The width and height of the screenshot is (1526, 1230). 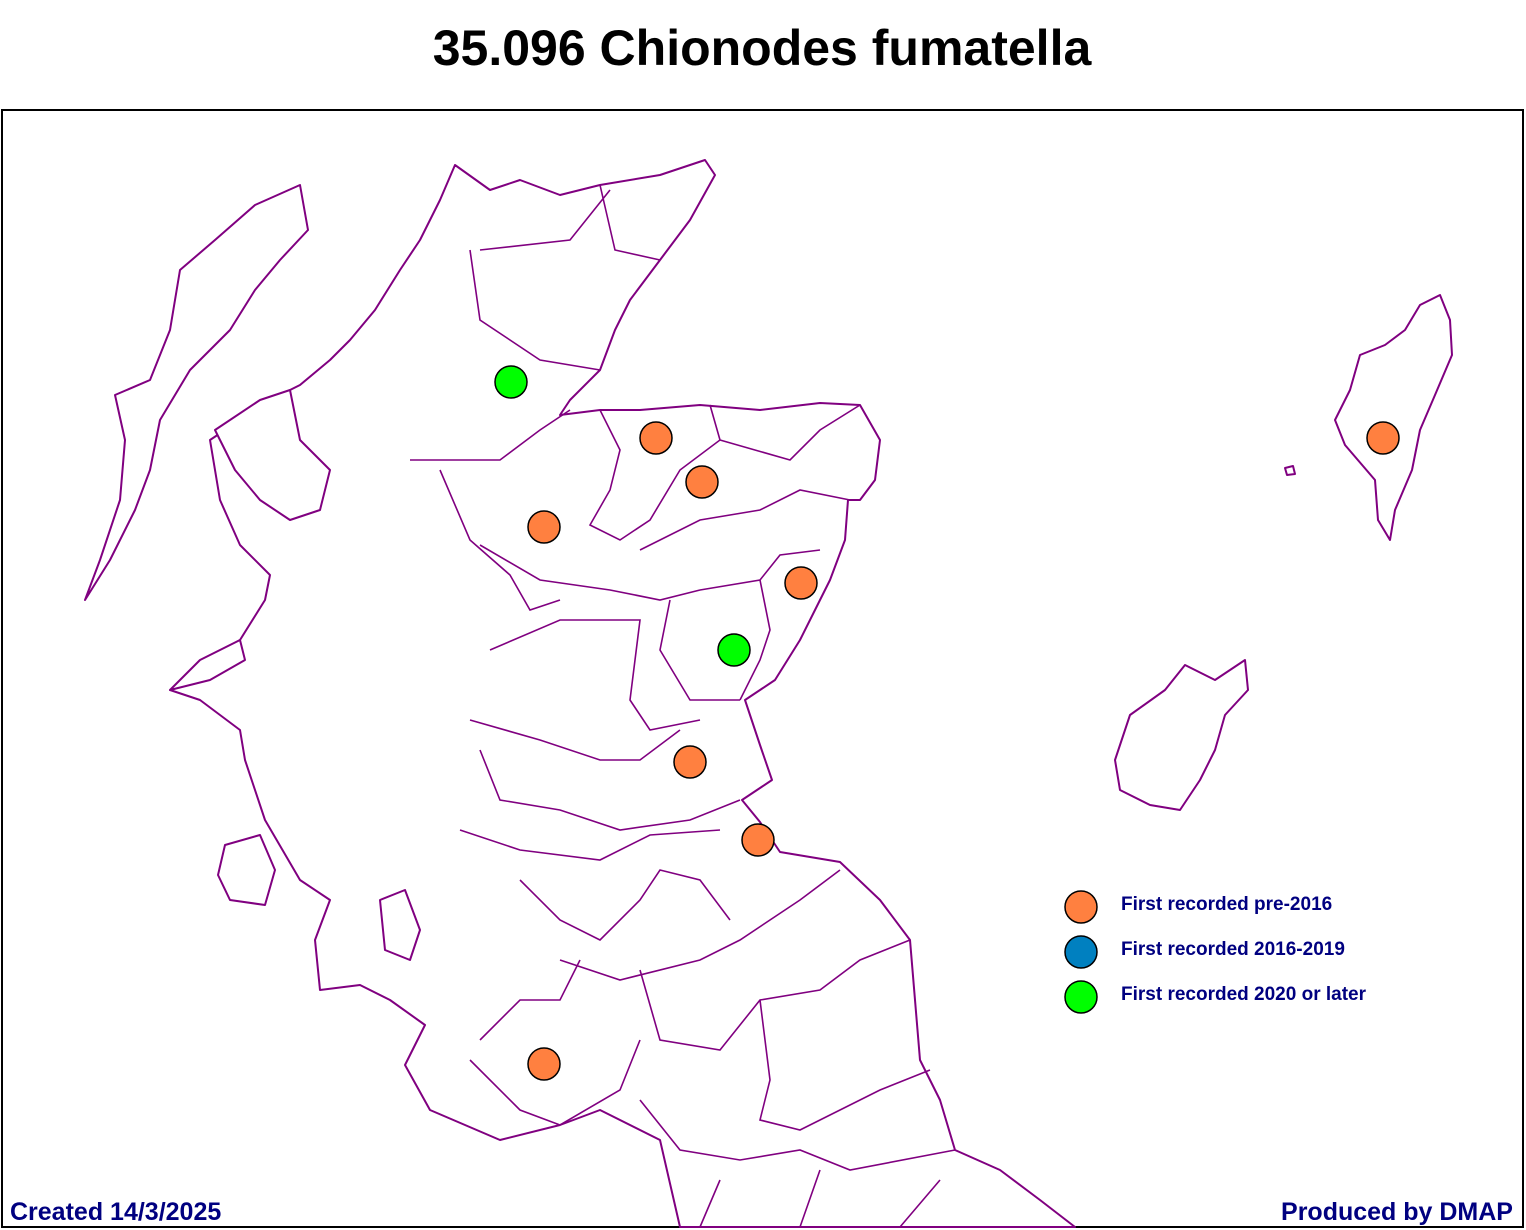 I want to click on legend-label: First recorded 2020 or later, so click(x=1244, y=994).